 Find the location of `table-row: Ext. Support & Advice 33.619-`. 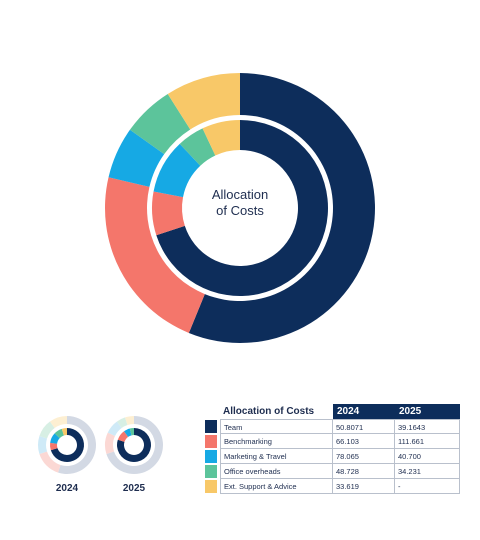

table-row: Ext. Support & Advice 33.619- is located at coordinates (332, 486).